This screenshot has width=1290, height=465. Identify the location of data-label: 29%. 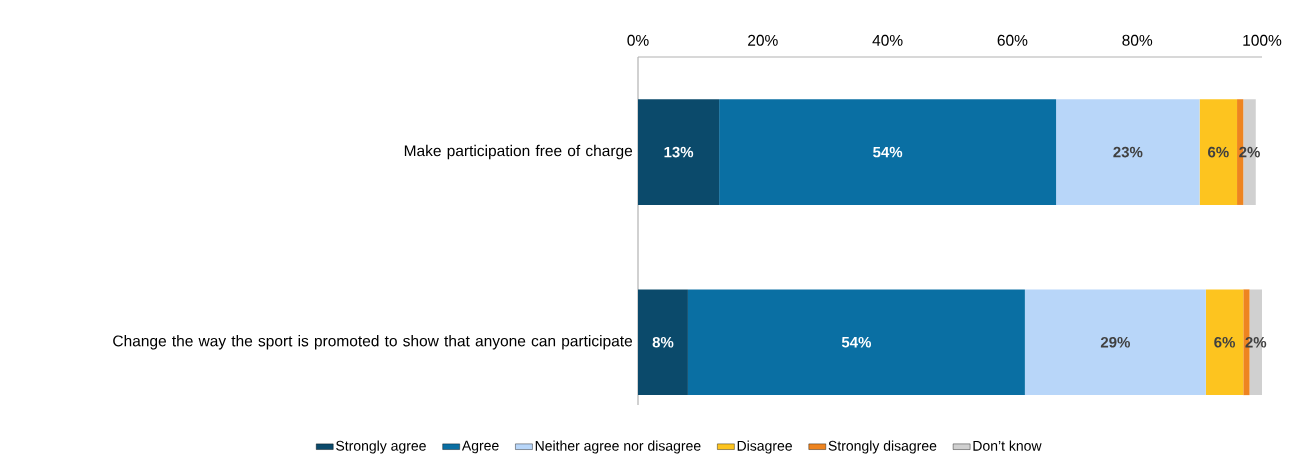
(1115, 342).